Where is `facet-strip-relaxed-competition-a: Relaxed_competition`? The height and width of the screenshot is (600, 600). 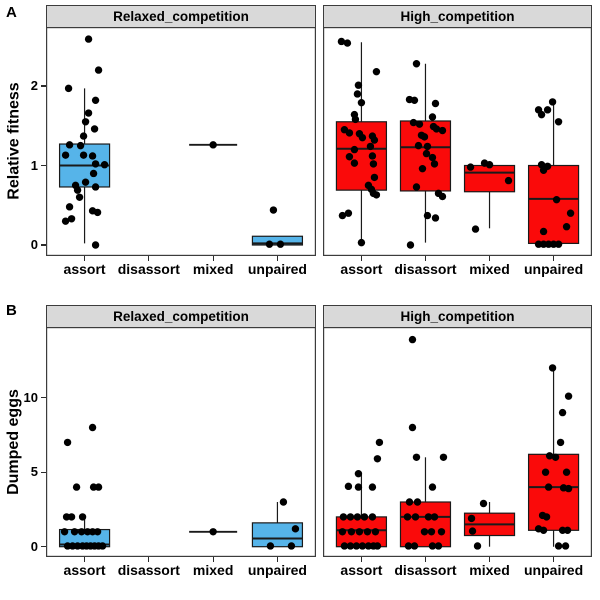
facet-strip-relaxed-competition-a: Relaxed_competition is located at coordinates (181, 16).